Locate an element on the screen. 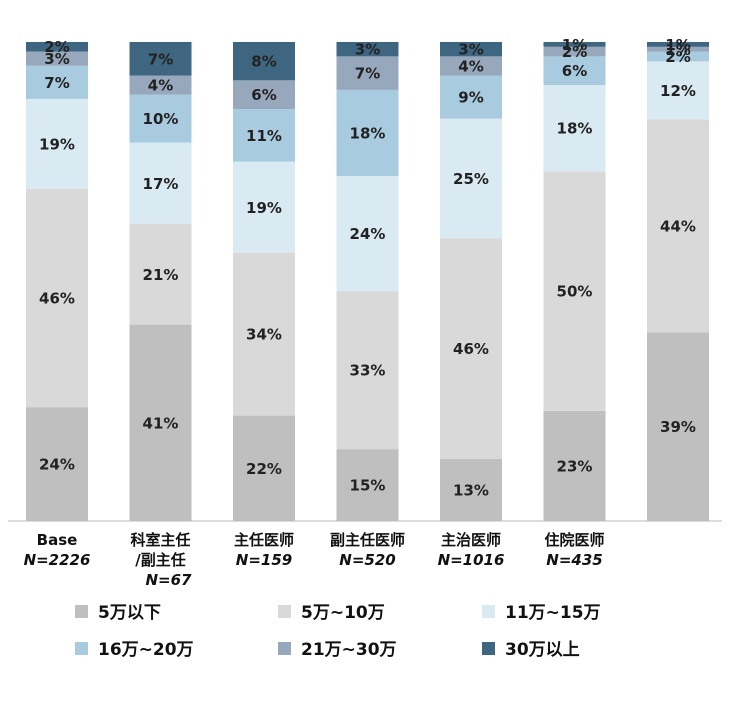 The image size is (730, 716). data-label-2-6: 7% is located at coordinates (160, 59).